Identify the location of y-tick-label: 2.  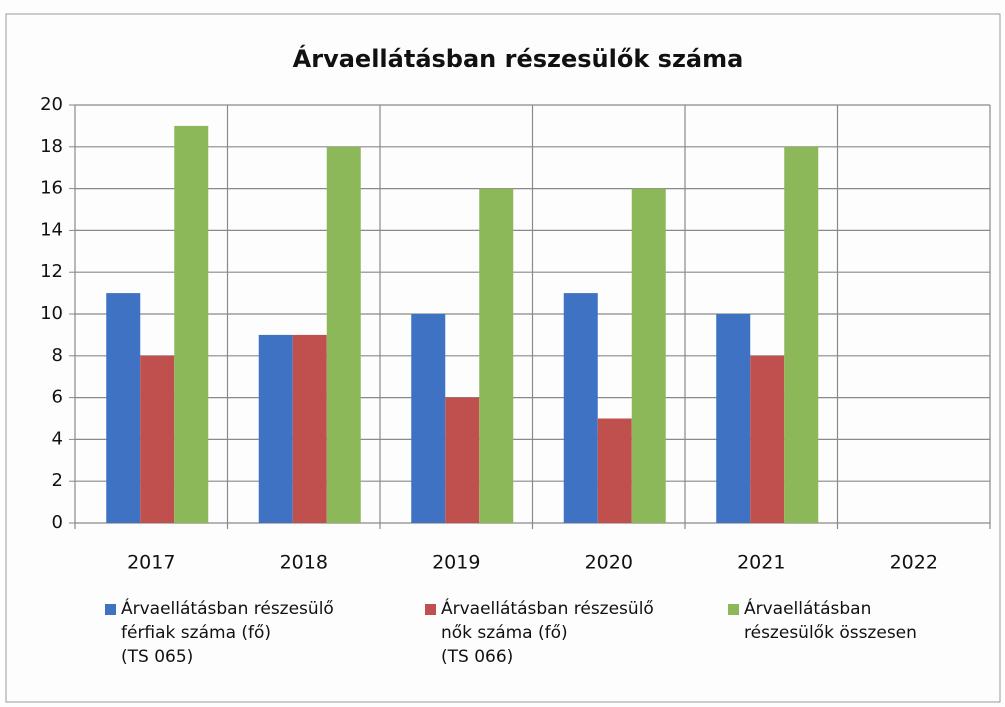
(57, 480).